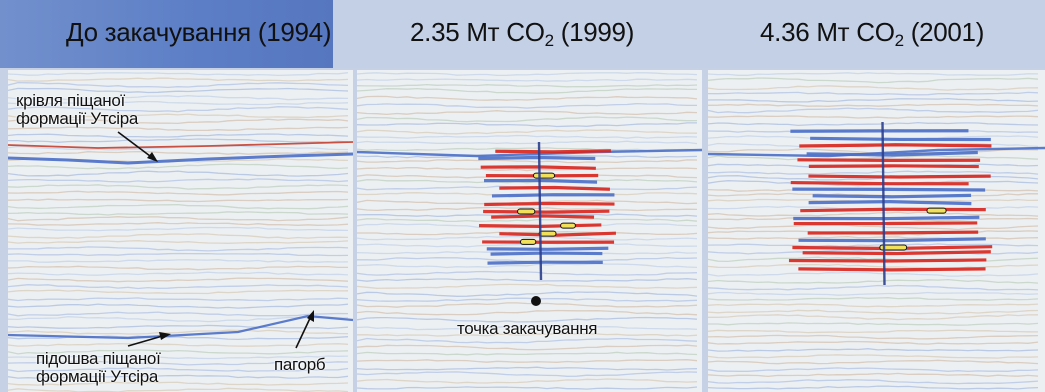 The height and width of the screenshot is (392, 1045). Describe the element at coordinates (165, 336) in the screenshot. I see `arrowhead-base-formation` at that location.